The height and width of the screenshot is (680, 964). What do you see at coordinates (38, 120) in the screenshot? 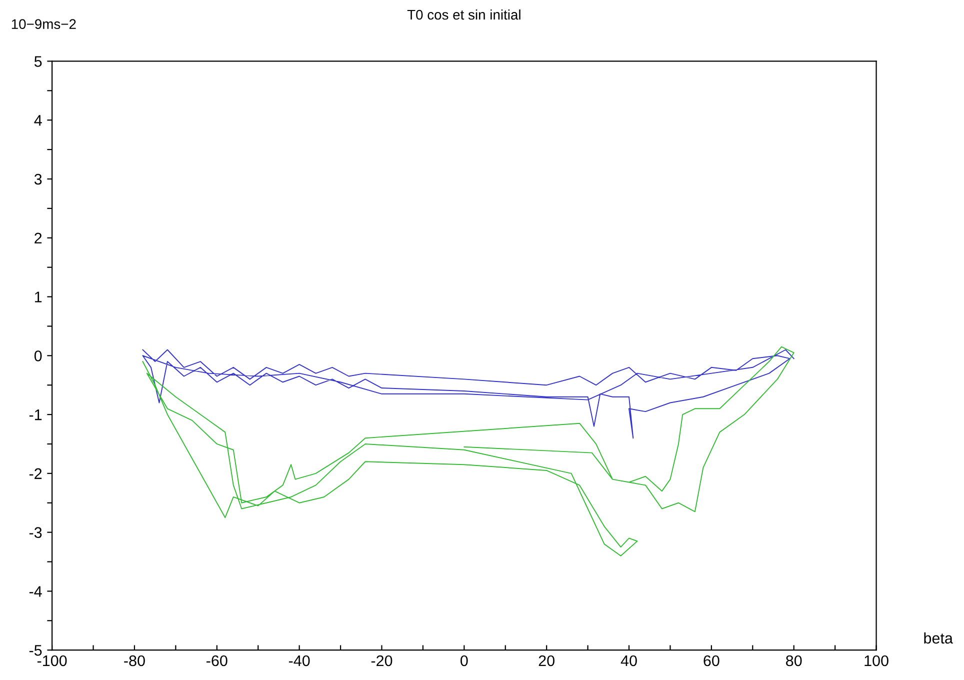
I see `y-tick-label: 4` at bounding box center [38, 120].